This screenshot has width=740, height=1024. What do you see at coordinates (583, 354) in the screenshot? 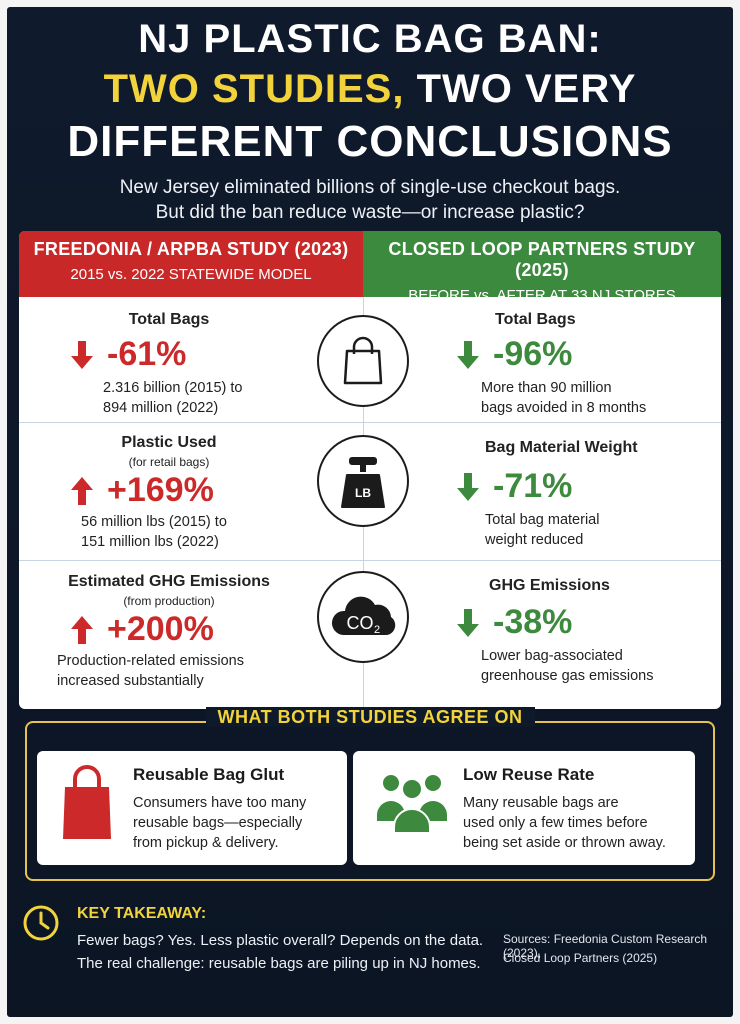
I see `right-row-change: -96%` at bounding box center [583, 354].